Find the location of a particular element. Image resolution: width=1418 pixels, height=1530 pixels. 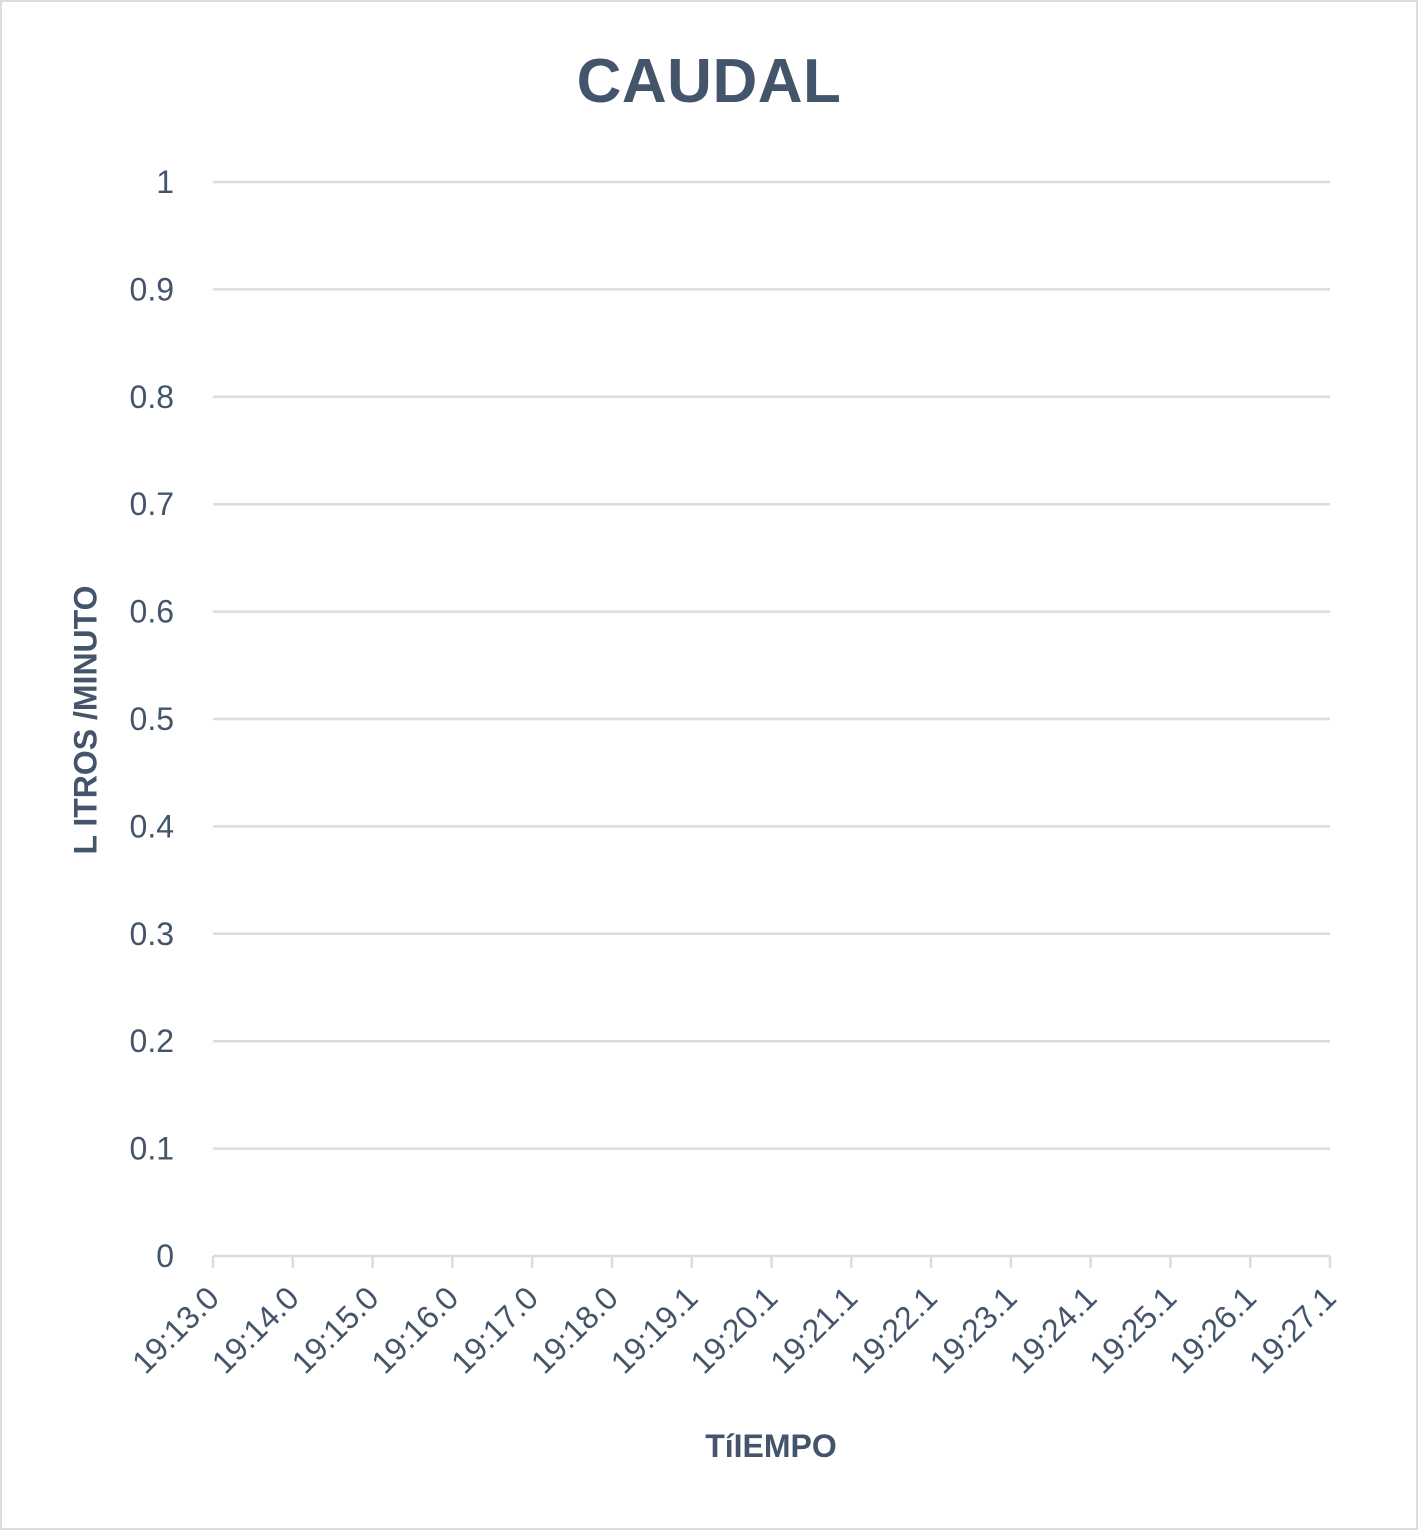

x-tick-label: 19:17.0 is located at coordinates (494, 1329).